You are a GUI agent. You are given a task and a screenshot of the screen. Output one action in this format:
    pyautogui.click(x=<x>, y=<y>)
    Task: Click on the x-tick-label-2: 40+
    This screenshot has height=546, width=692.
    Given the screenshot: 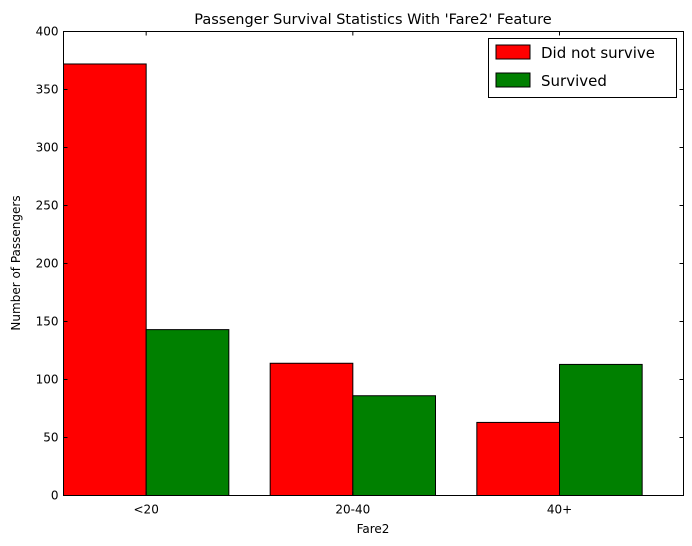 What is the action you would take?
    pyautogui.click(x=559, y=510)
    